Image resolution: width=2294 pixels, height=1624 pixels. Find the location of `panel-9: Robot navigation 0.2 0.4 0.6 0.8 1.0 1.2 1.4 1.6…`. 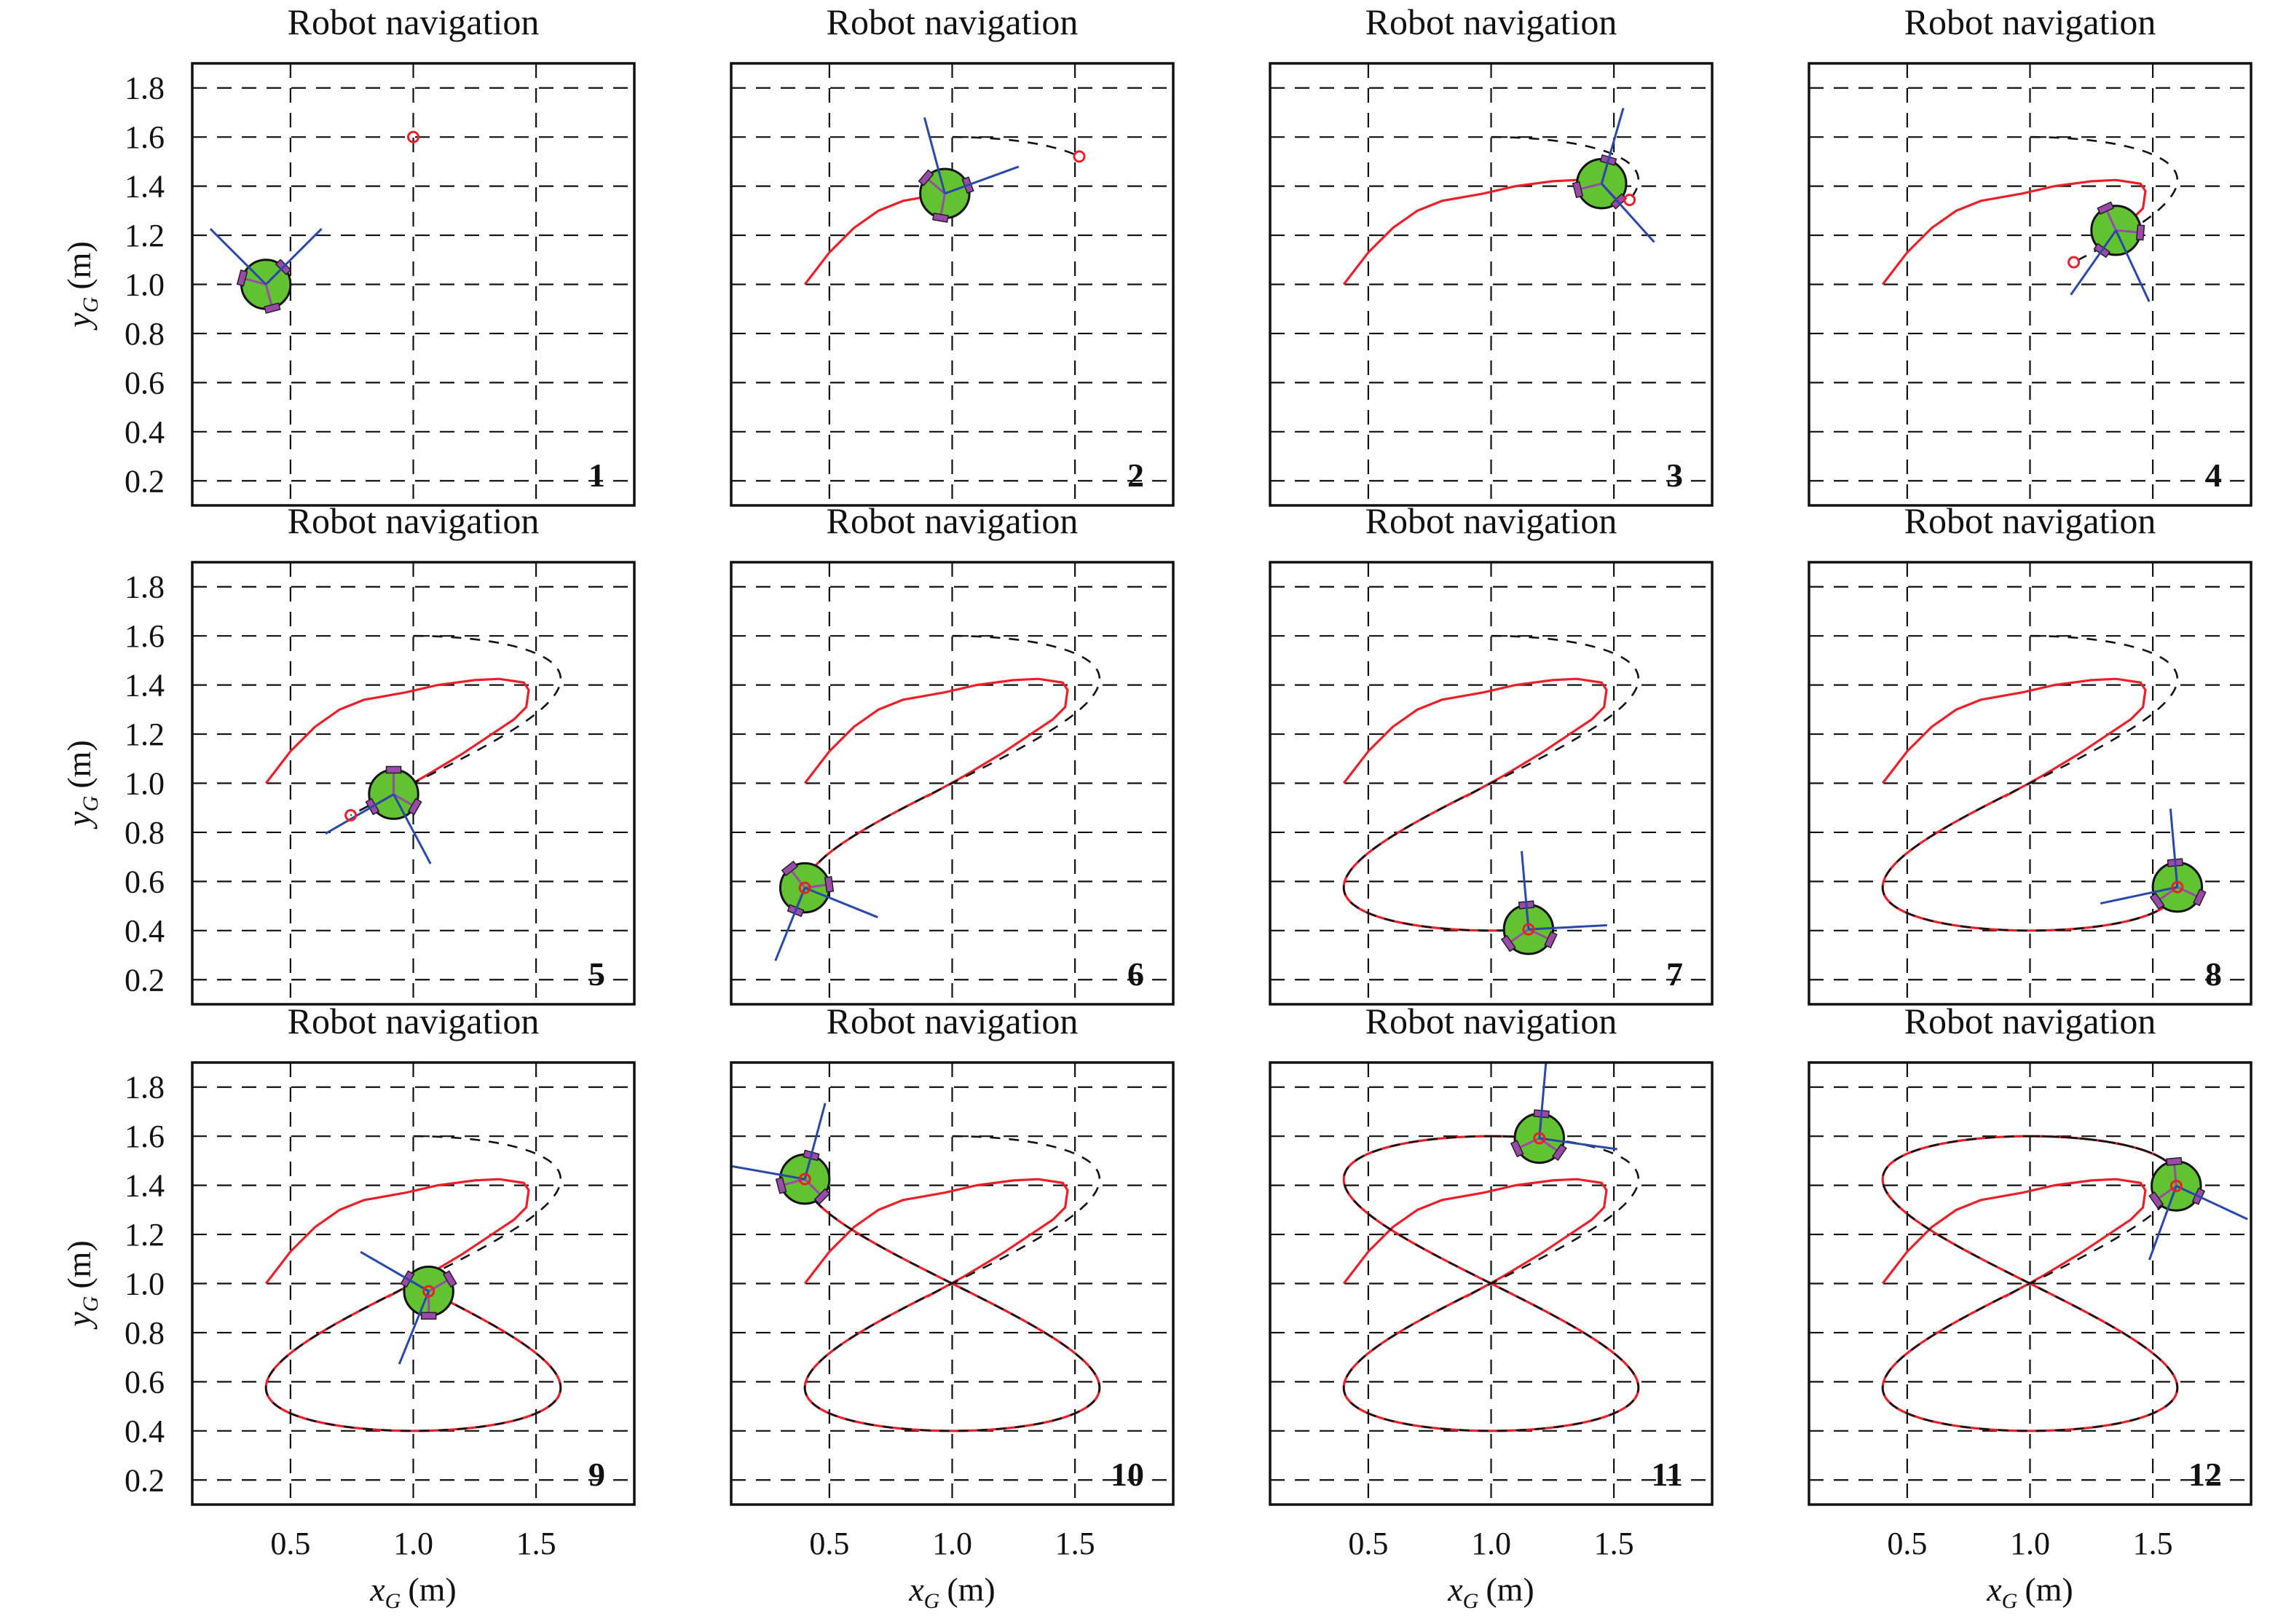

panel-9: Robot navigation 0.2 0.4 0.6 0.8 1.0 1.2 1.4 1.6… is located at coordinates (348, 1307).